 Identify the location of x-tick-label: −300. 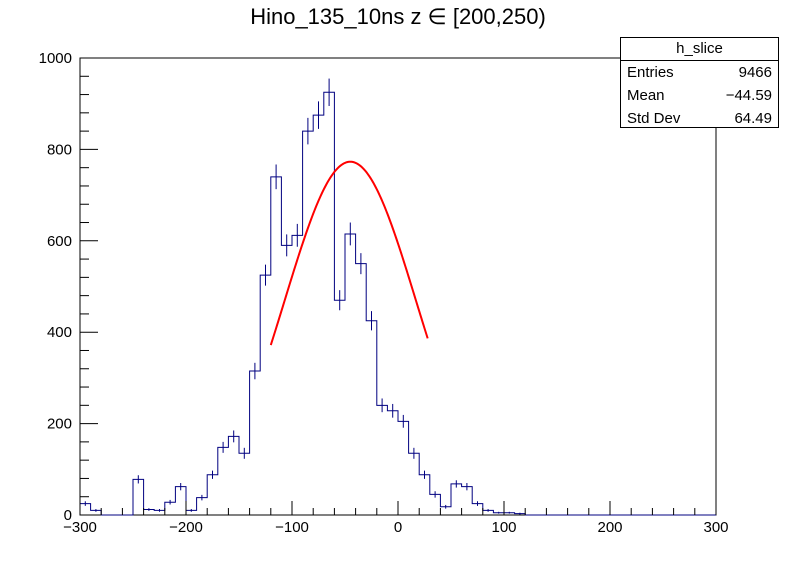
(80, 527).